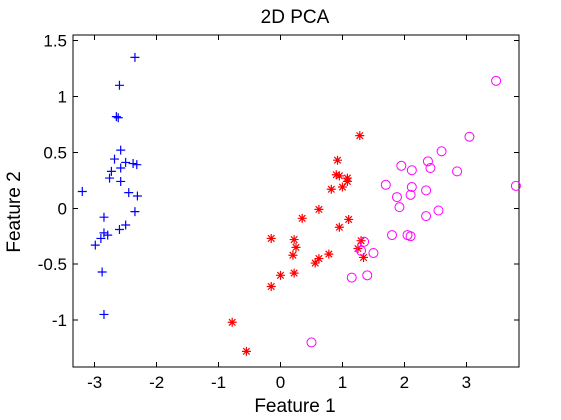 This screenshot has width=561, height=420. I want to click on x-tick-label: -2, so click(156, 382).